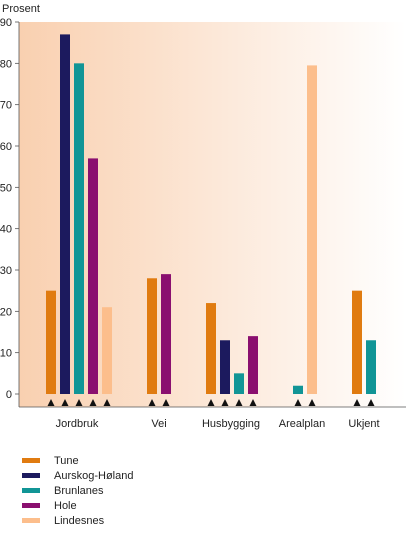  I want to click on y-tick-label: 10, so click(6, 354).